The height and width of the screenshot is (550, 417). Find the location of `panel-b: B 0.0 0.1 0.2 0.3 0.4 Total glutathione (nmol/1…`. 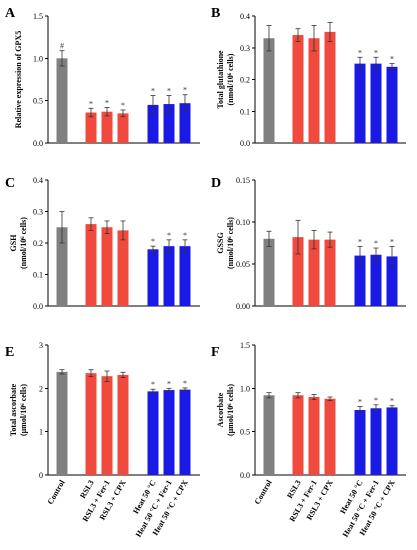

panel-b: B 0.0 0.1 0.2 0.3 0.4 Total glutathione (nmol/1… is located at coordinates (308, 77).